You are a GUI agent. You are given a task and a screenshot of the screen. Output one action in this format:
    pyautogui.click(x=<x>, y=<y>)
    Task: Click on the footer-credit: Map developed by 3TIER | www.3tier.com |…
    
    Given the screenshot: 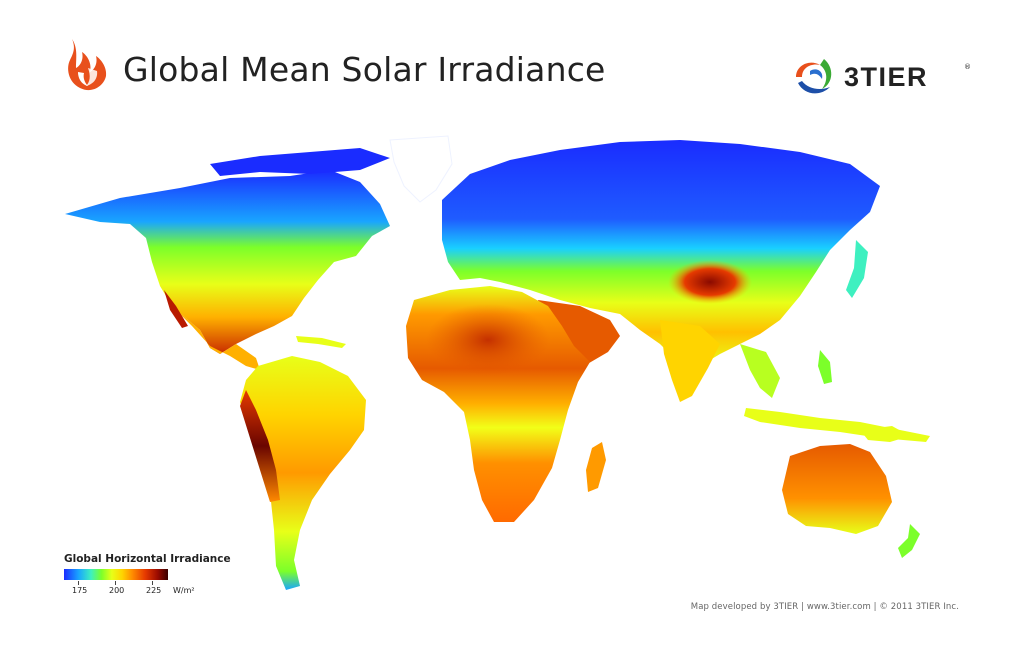 What is the action you would take?
    pyautogui.click(x=824, y=607)
    